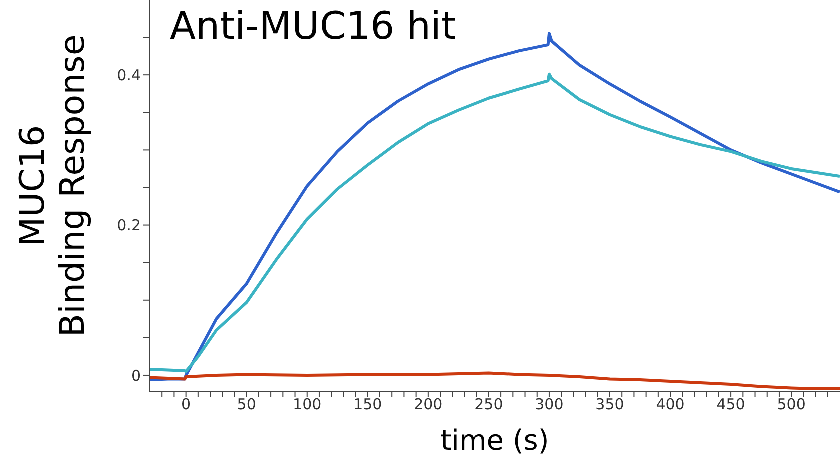 Image resolution: width=840 pixels, height=460 pixels. Describe the element at coordinates (549, 405) in the screenshot. I see `x-tick-label: 300` at that location.